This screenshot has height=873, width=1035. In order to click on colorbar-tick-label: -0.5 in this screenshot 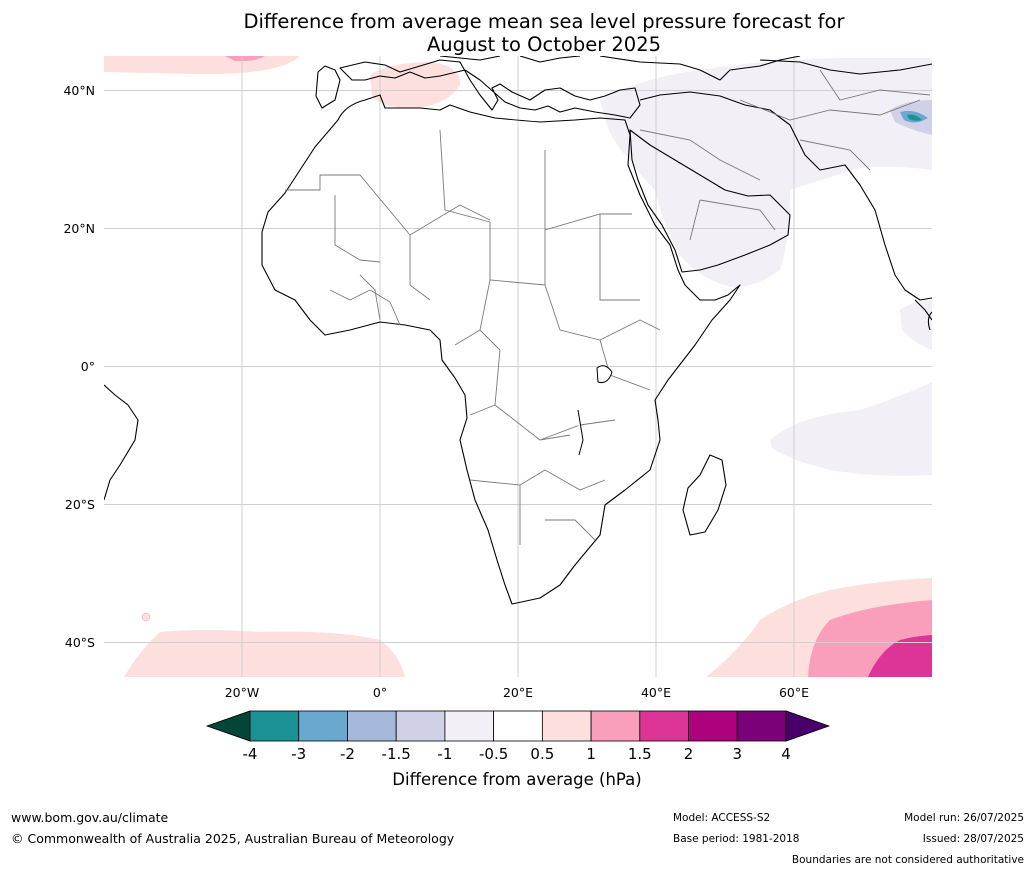, I will do `click(493, 754)`.